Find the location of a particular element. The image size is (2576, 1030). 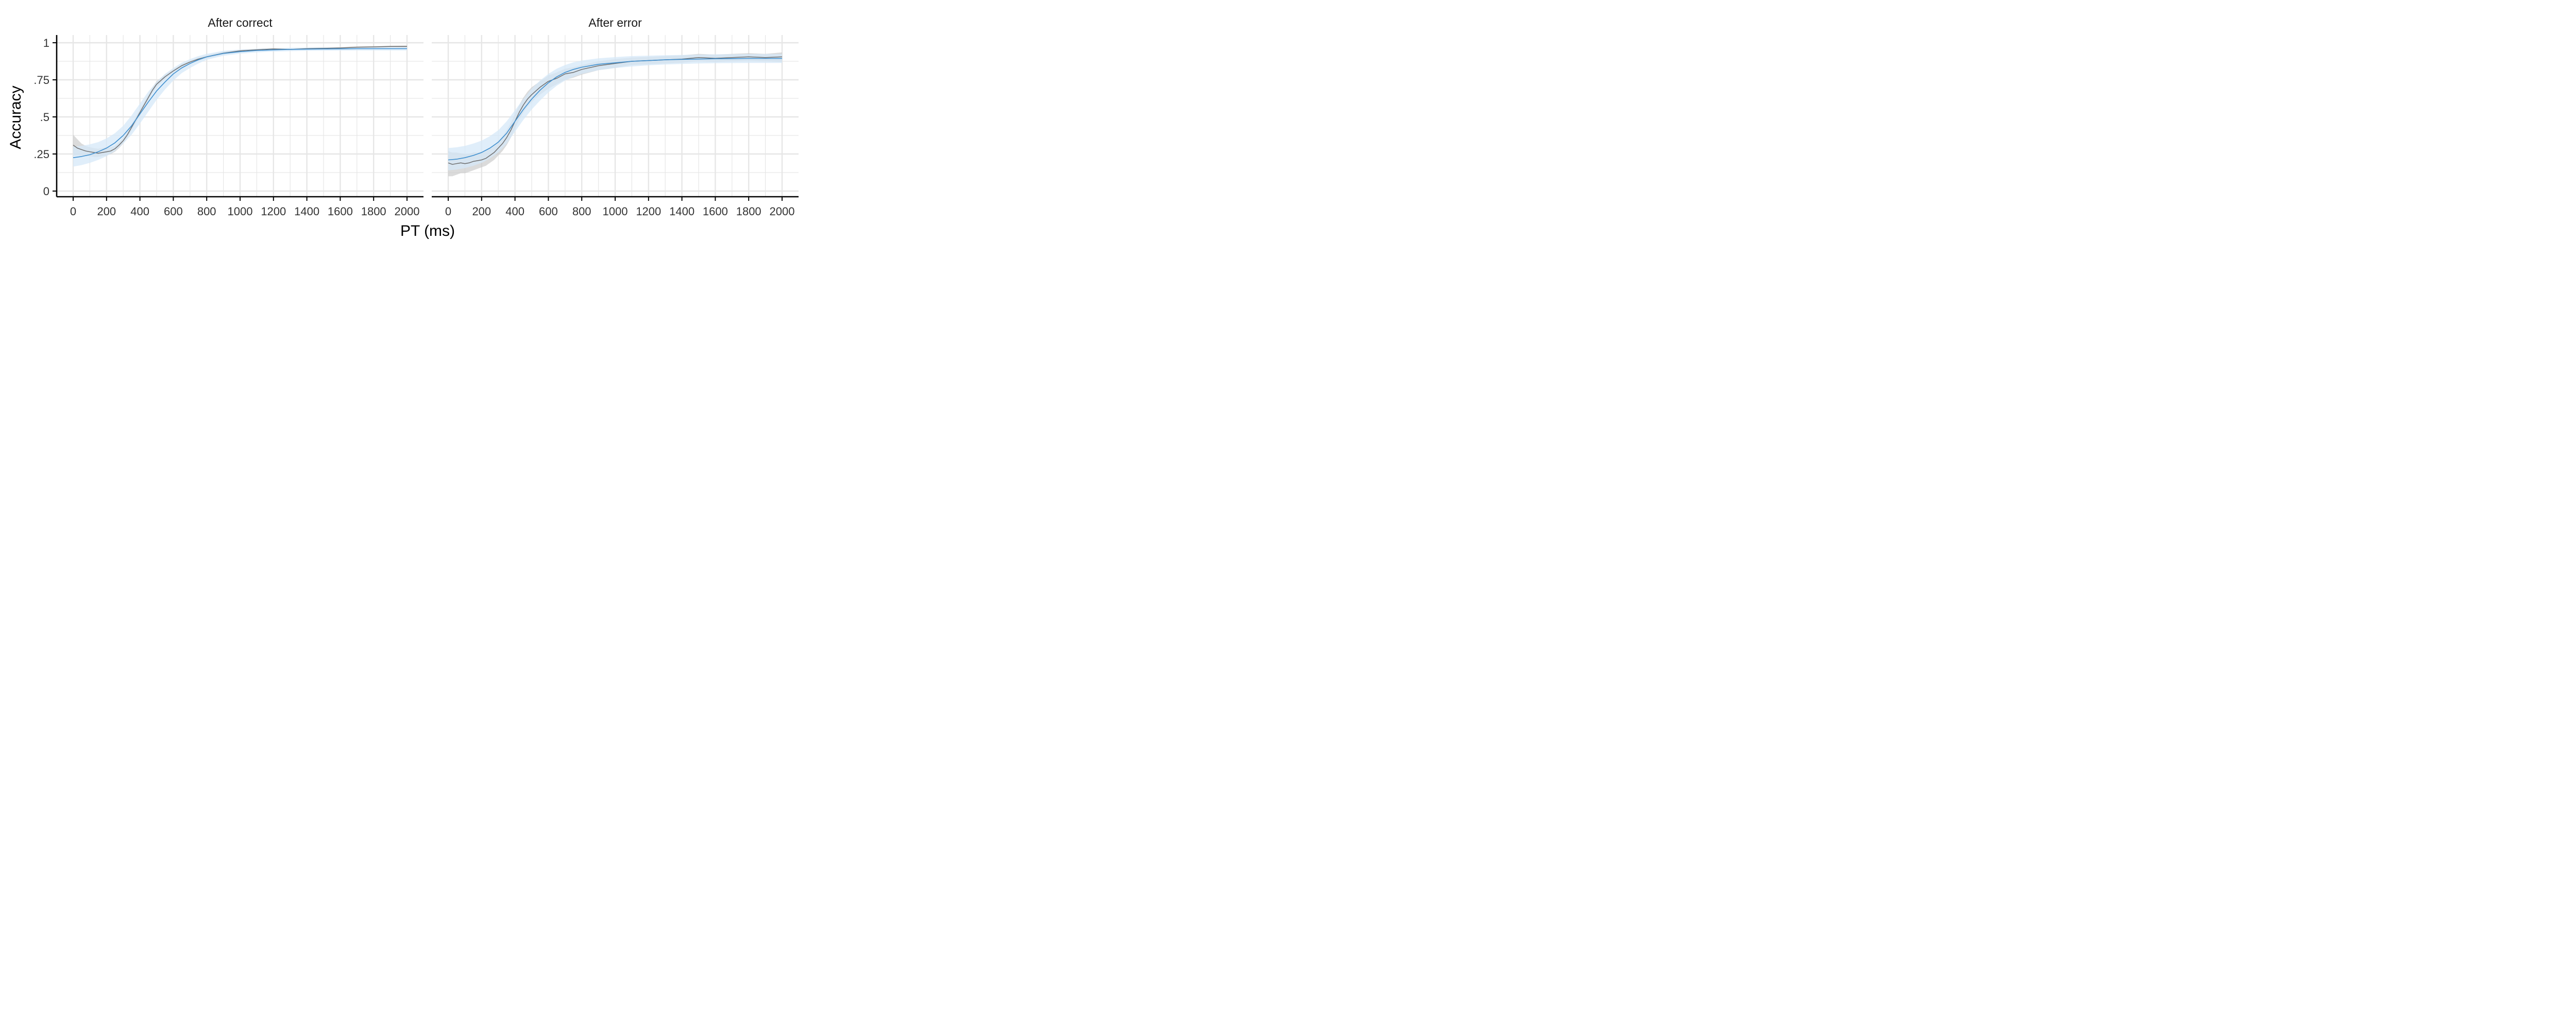

grid is located at coordinates (240, 116).